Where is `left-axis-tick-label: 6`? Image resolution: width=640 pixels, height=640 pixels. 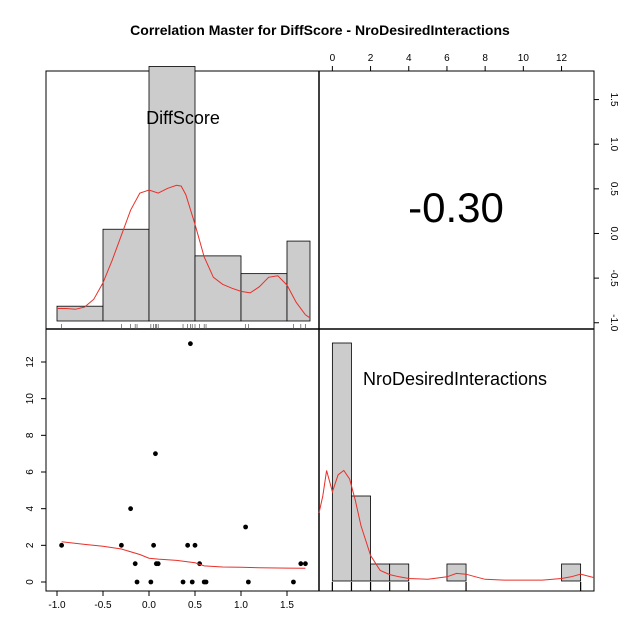
left-axis-tick-label: 6 is located at coordinates (30, 472).